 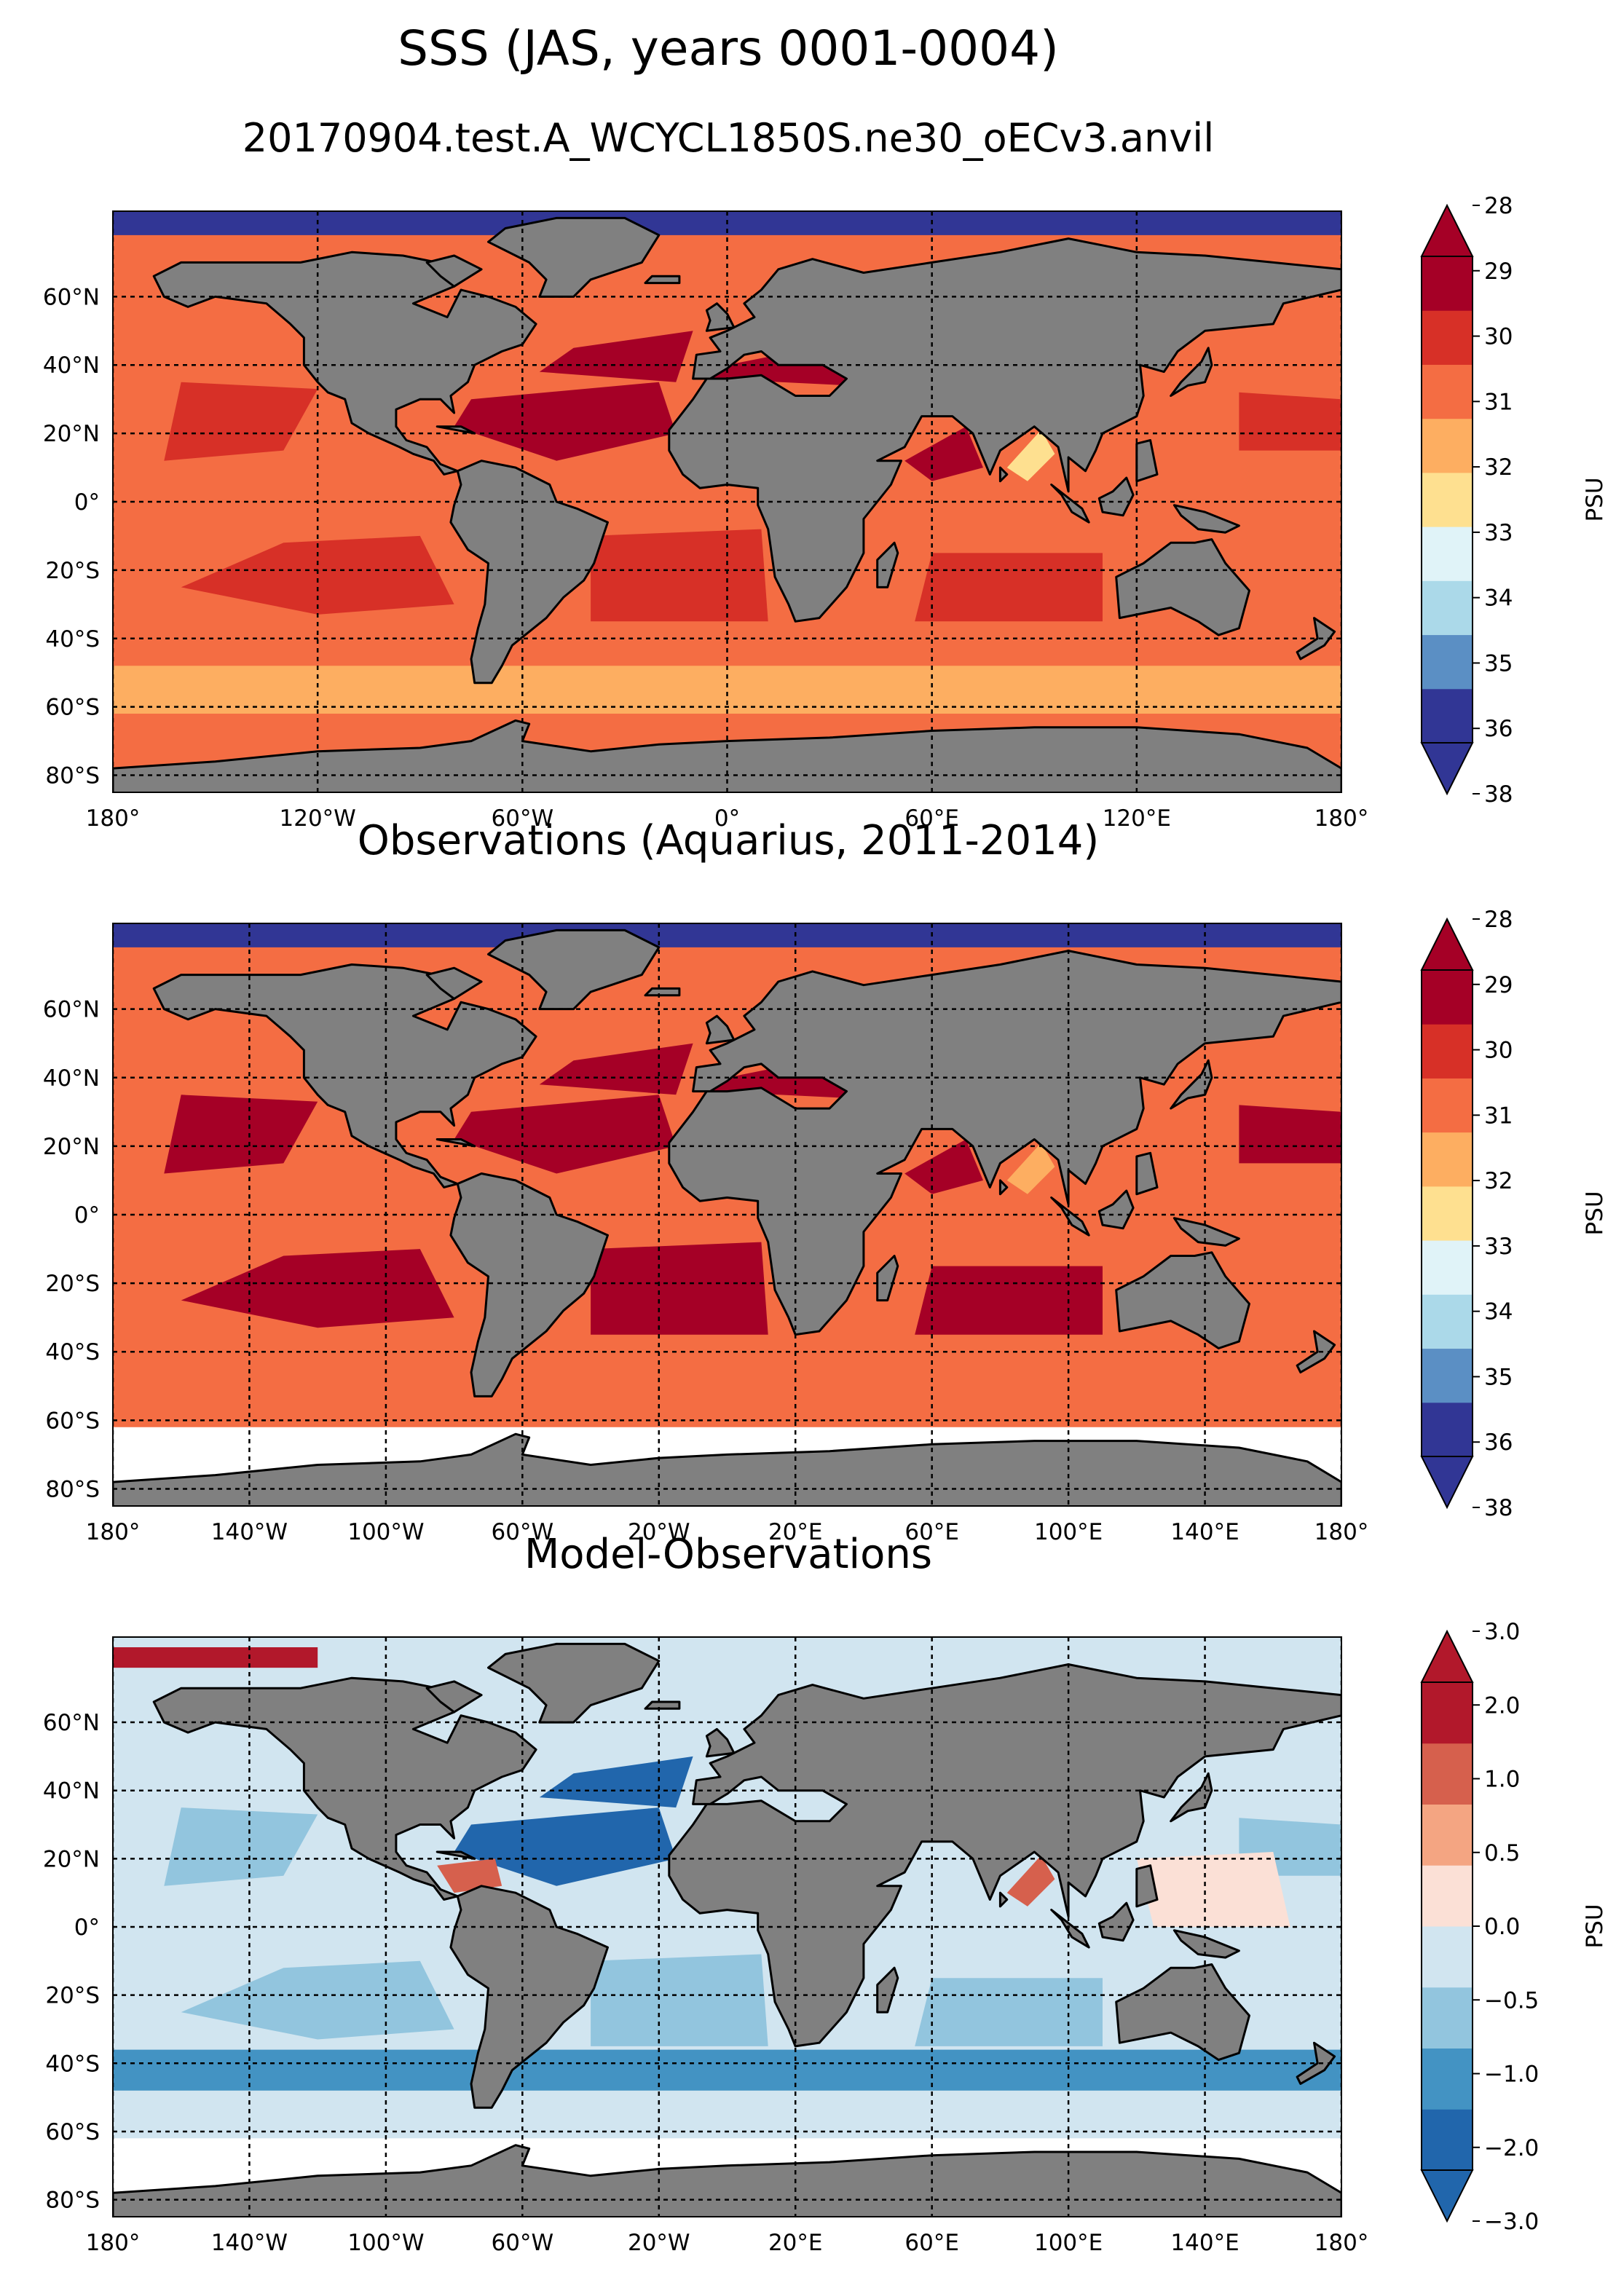 What do you see at coordinates (1206, 519) in the screenshot?
I see `land-new-guinea` at bounding box center [1206, 519].